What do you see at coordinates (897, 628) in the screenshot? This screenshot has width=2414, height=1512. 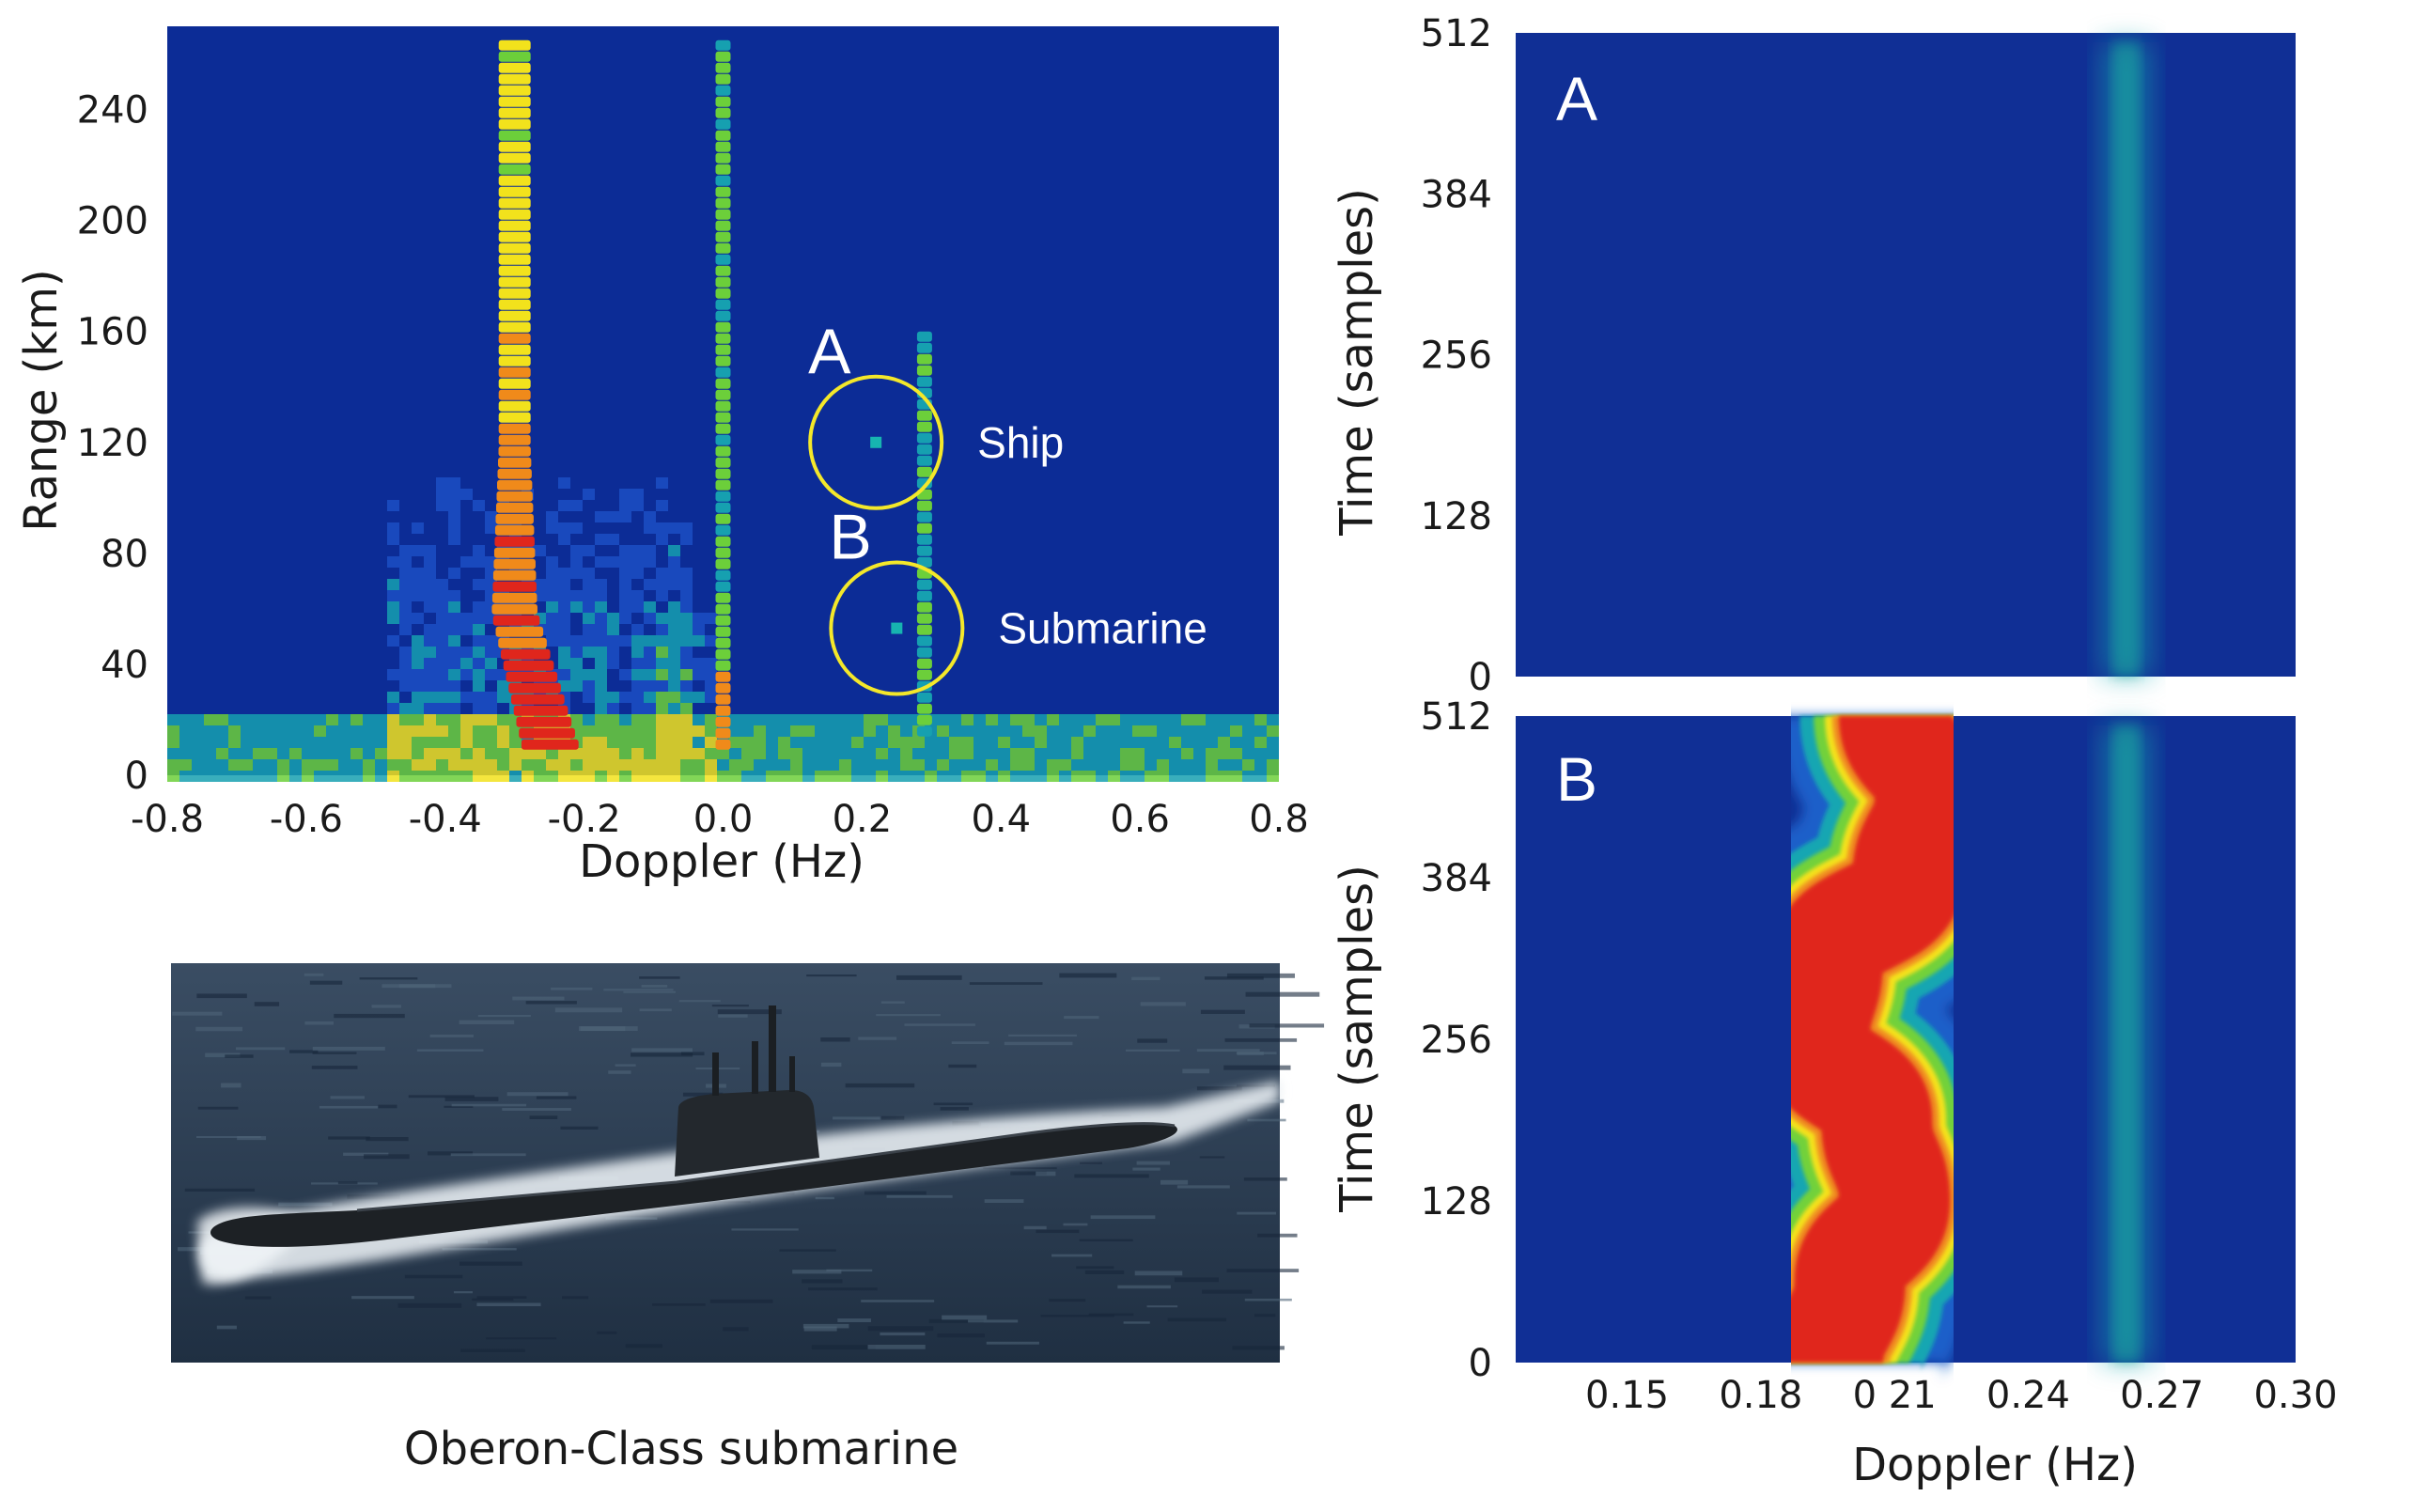 I see `annotation-target` at bounding box center [897, 628].